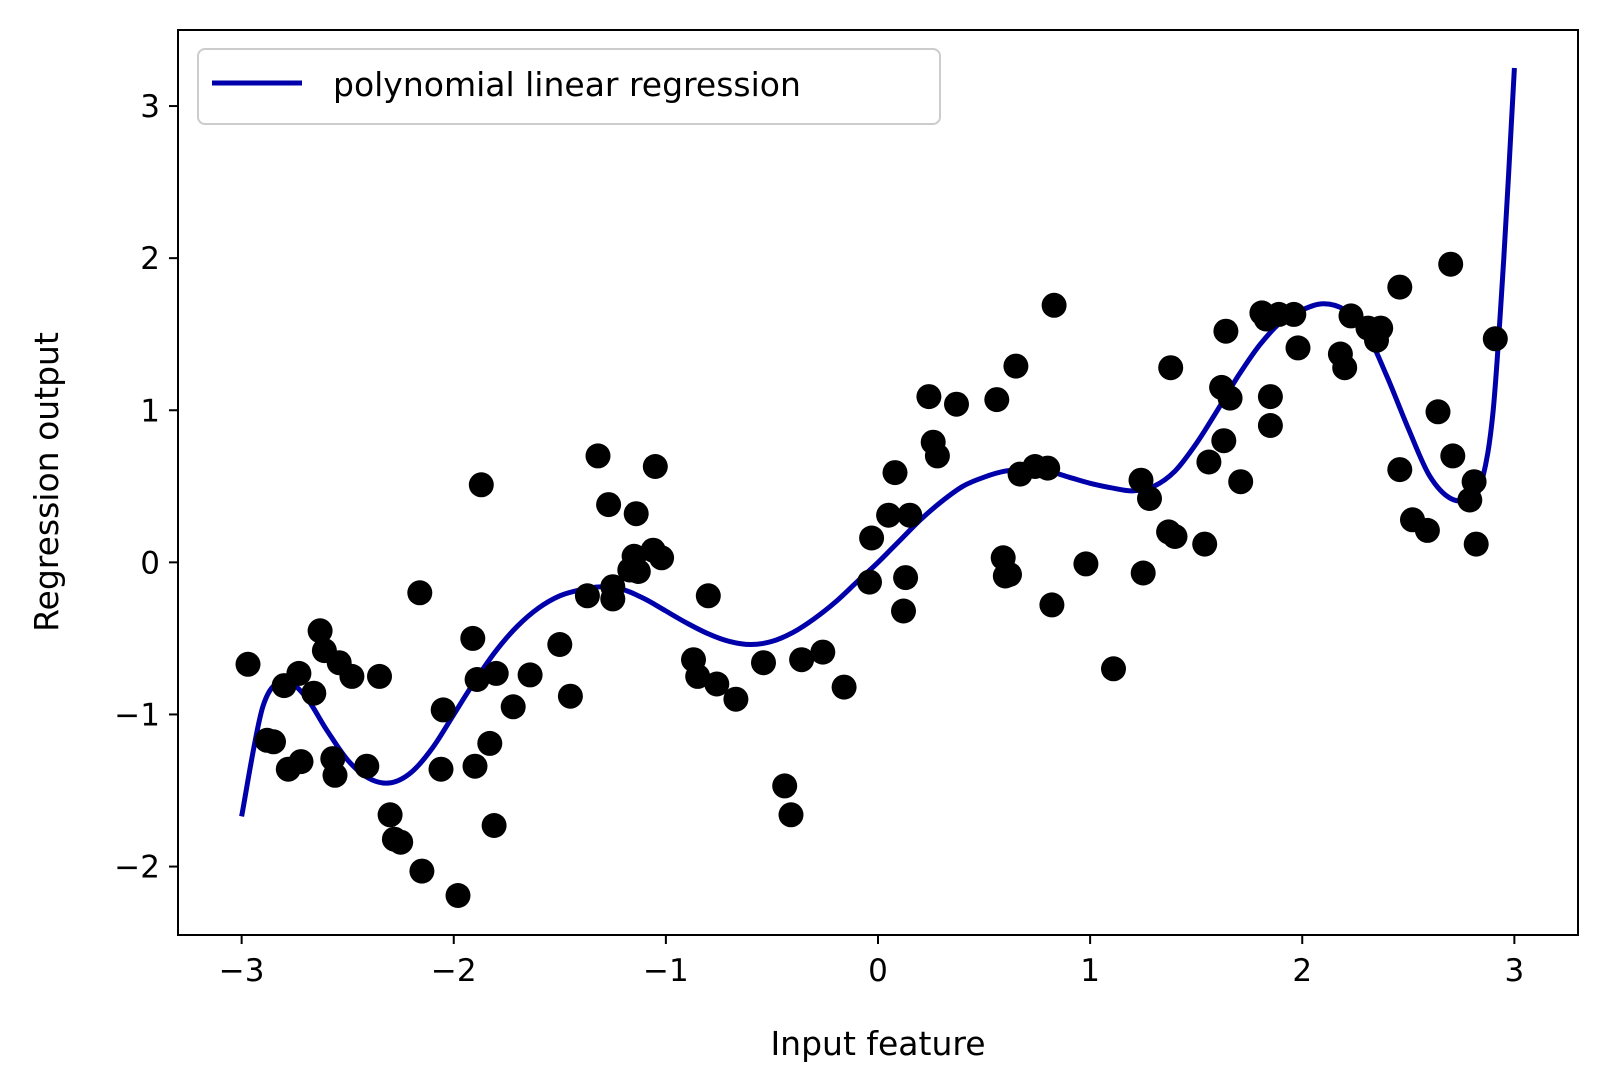 The height and width of the screenshot is (1091, 1602). Describe the element at coordinates (150, 411) in the screenshot. I see `y-tick-label: 1` at that location.